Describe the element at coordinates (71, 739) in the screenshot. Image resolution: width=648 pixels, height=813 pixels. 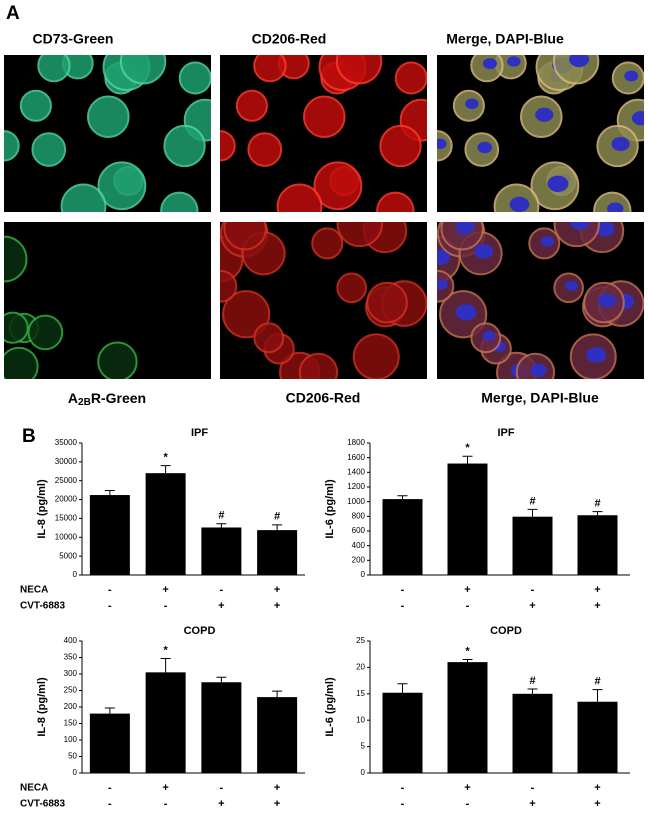
I see `y-tick-label: 100` at that location.